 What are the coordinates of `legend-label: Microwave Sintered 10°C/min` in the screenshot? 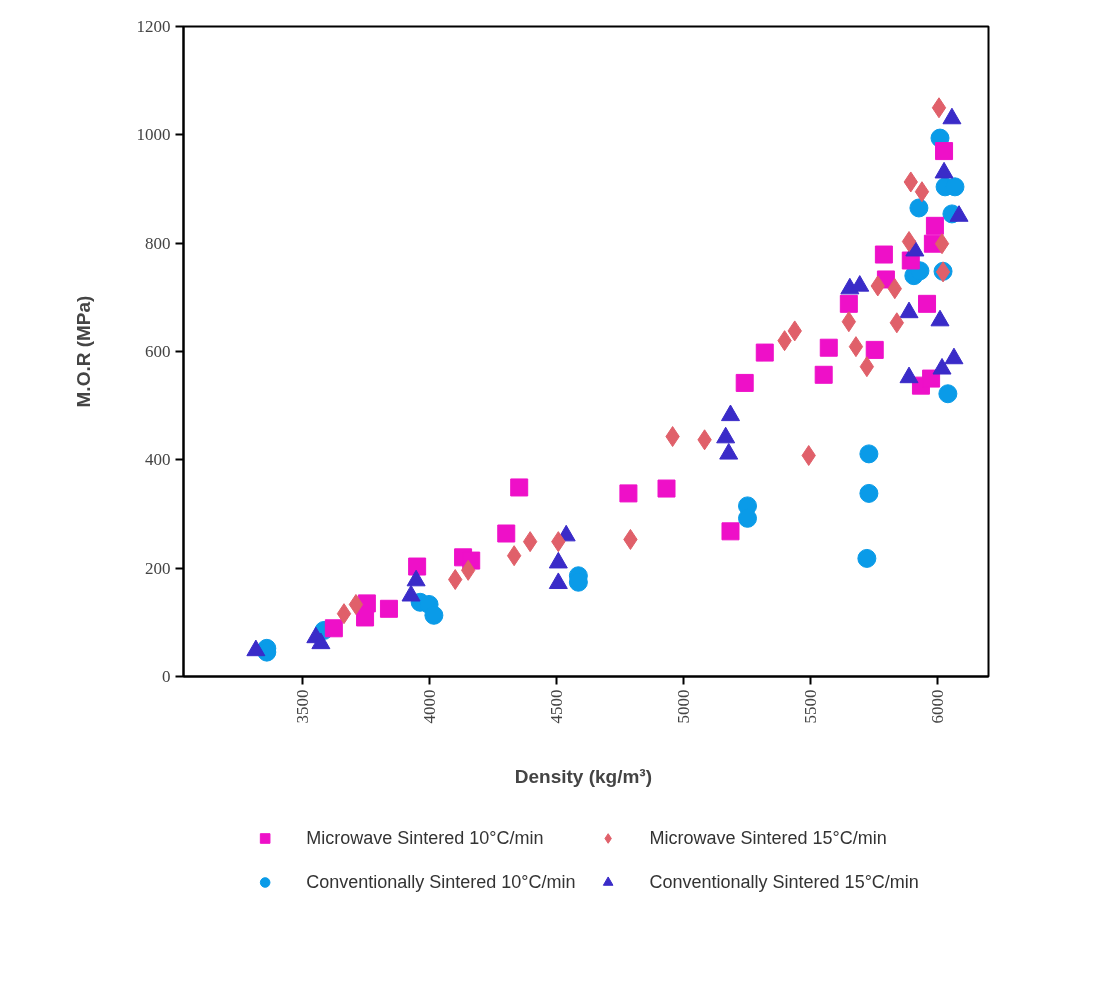 It's located at (425, 838).